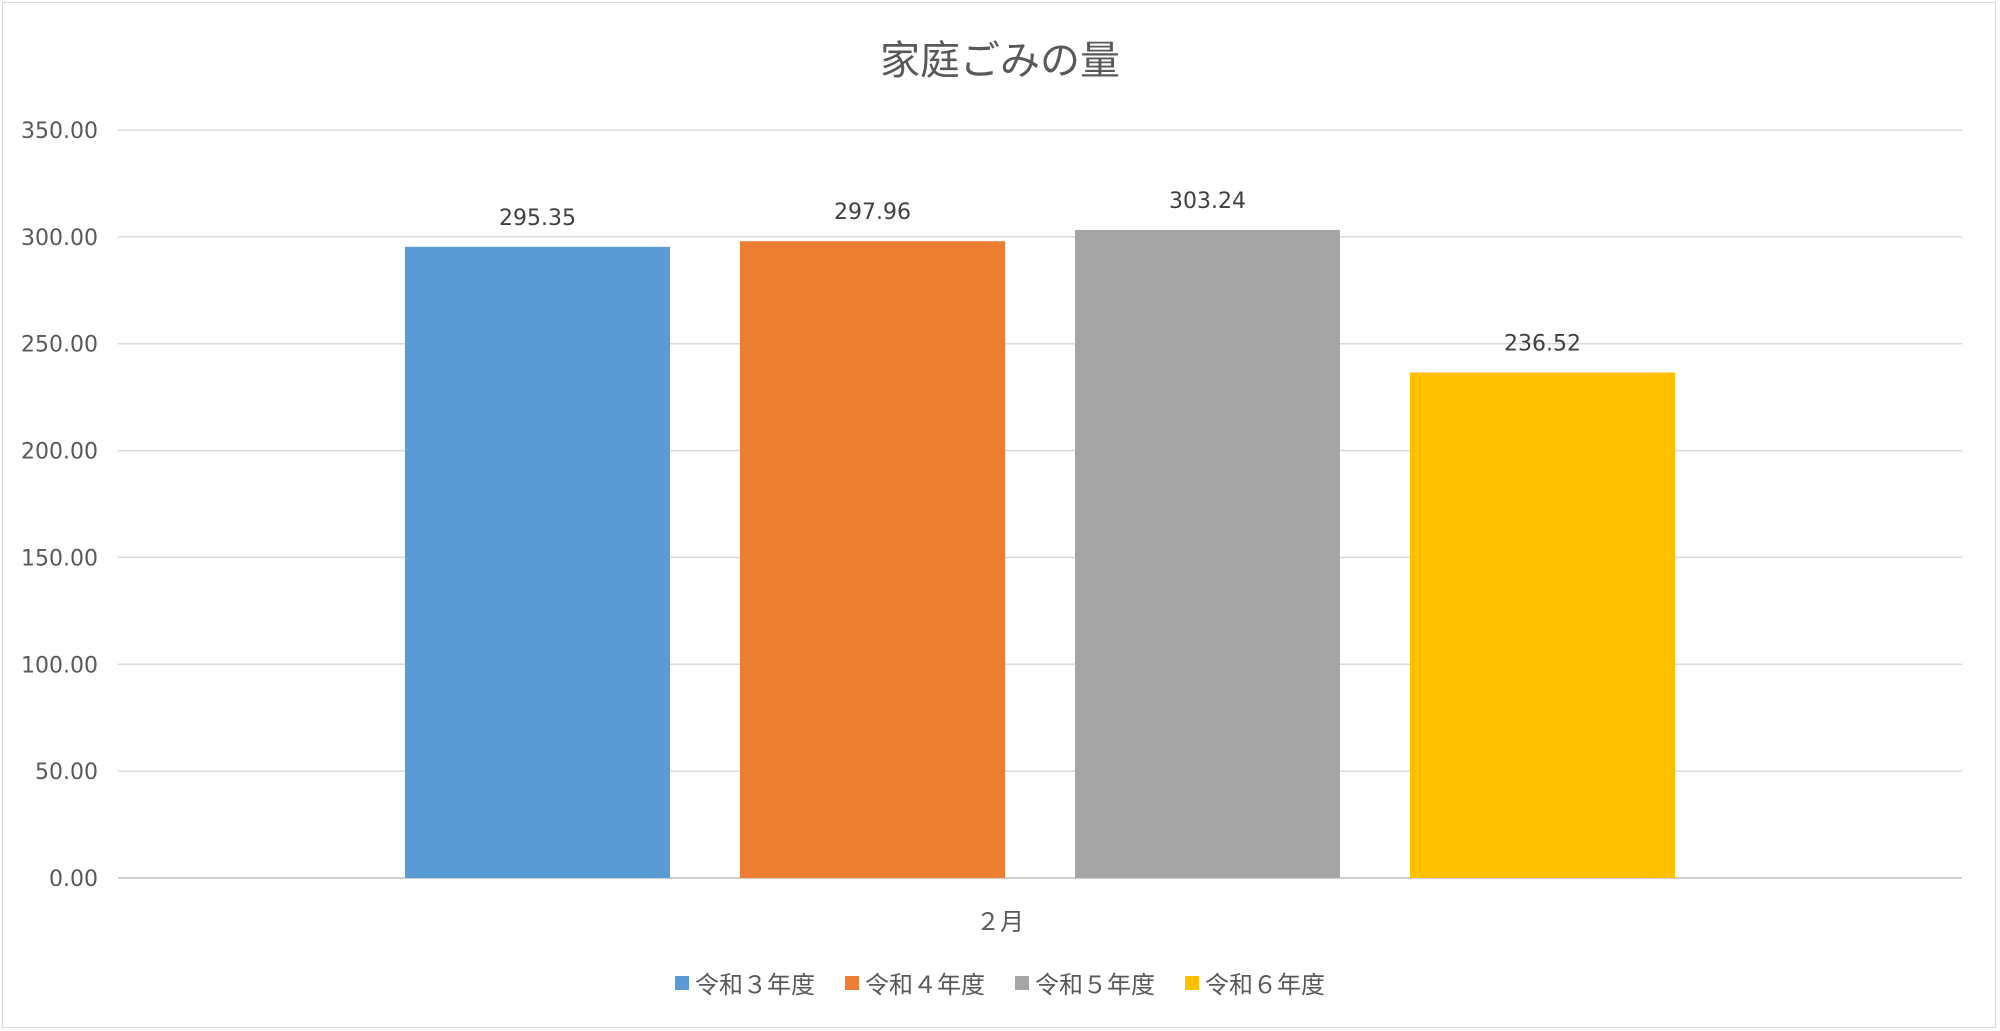  What do you see at coordinates (755, 985) in the screenshot?
I see `legend-label: 令和３年度` at bounding box center [755, 985].